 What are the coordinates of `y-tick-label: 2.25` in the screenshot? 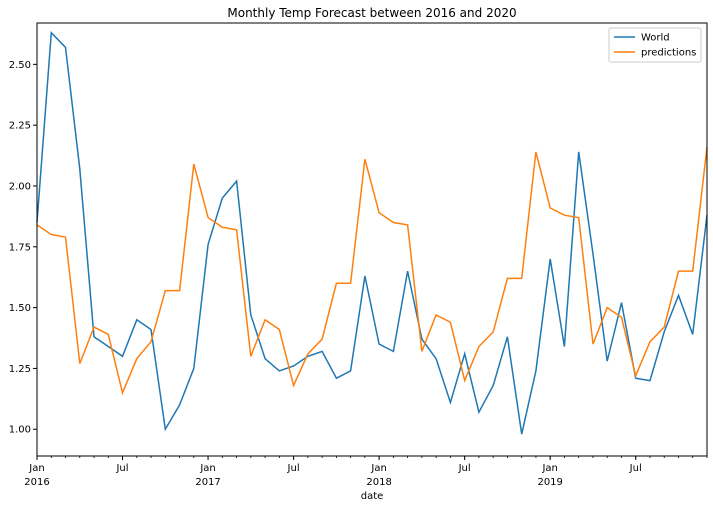 It's located at (20, 126).